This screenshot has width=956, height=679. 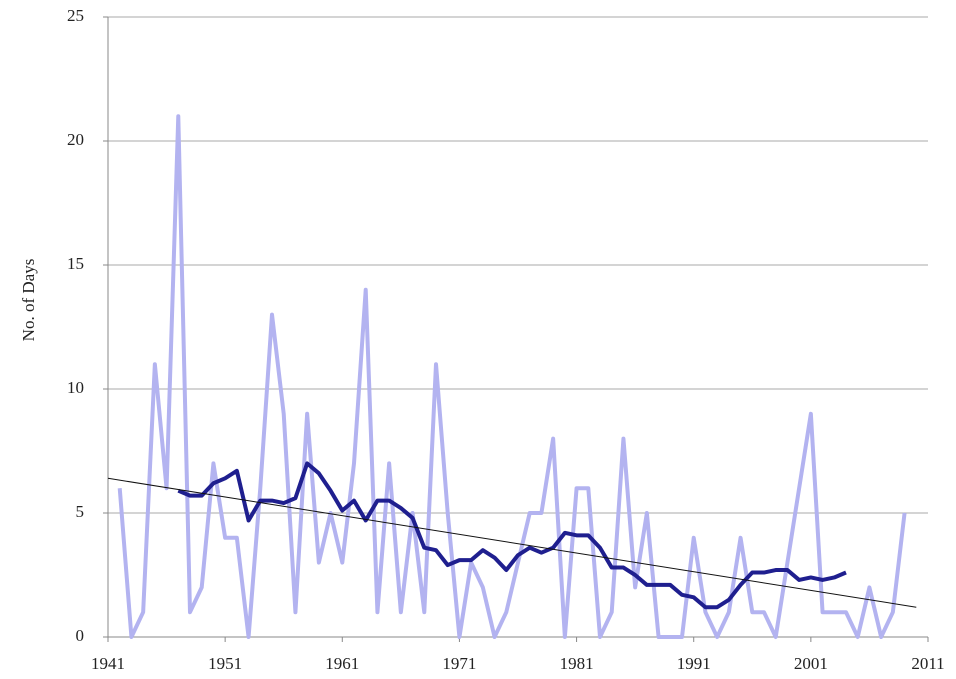 I want to click on x-tick-label: 2001, so click(x=811, y=663).